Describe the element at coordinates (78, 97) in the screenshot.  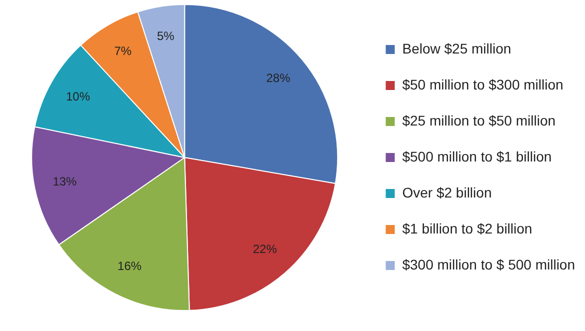
I see `data-label: 10%` at that location.